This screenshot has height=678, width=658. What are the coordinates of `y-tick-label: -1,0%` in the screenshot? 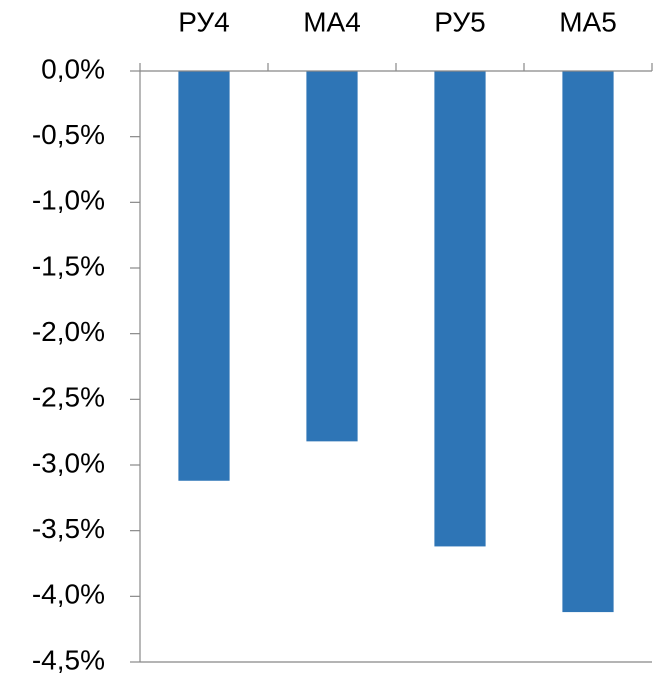 It's located at (68, 200).